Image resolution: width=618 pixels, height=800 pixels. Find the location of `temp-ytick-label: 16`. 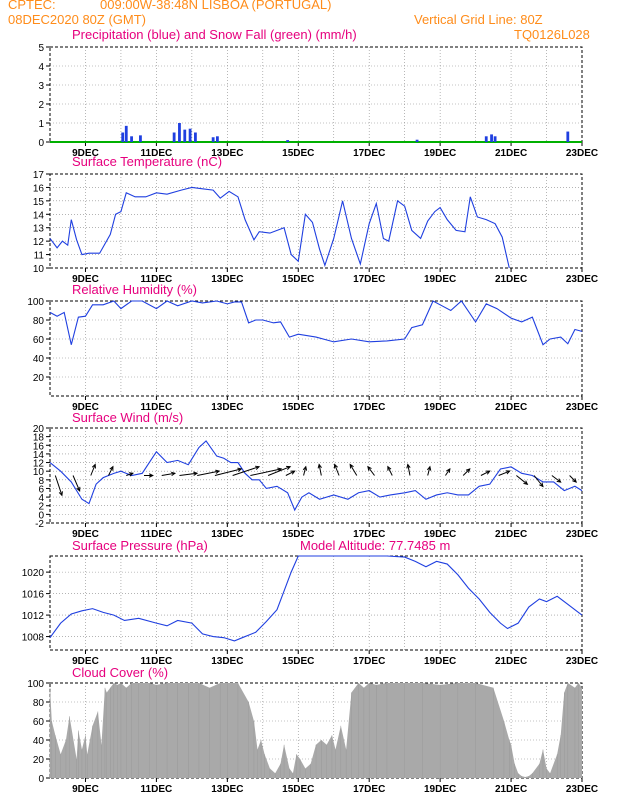

temp-ytick-label: 16 is located at coordinates (39, 188).